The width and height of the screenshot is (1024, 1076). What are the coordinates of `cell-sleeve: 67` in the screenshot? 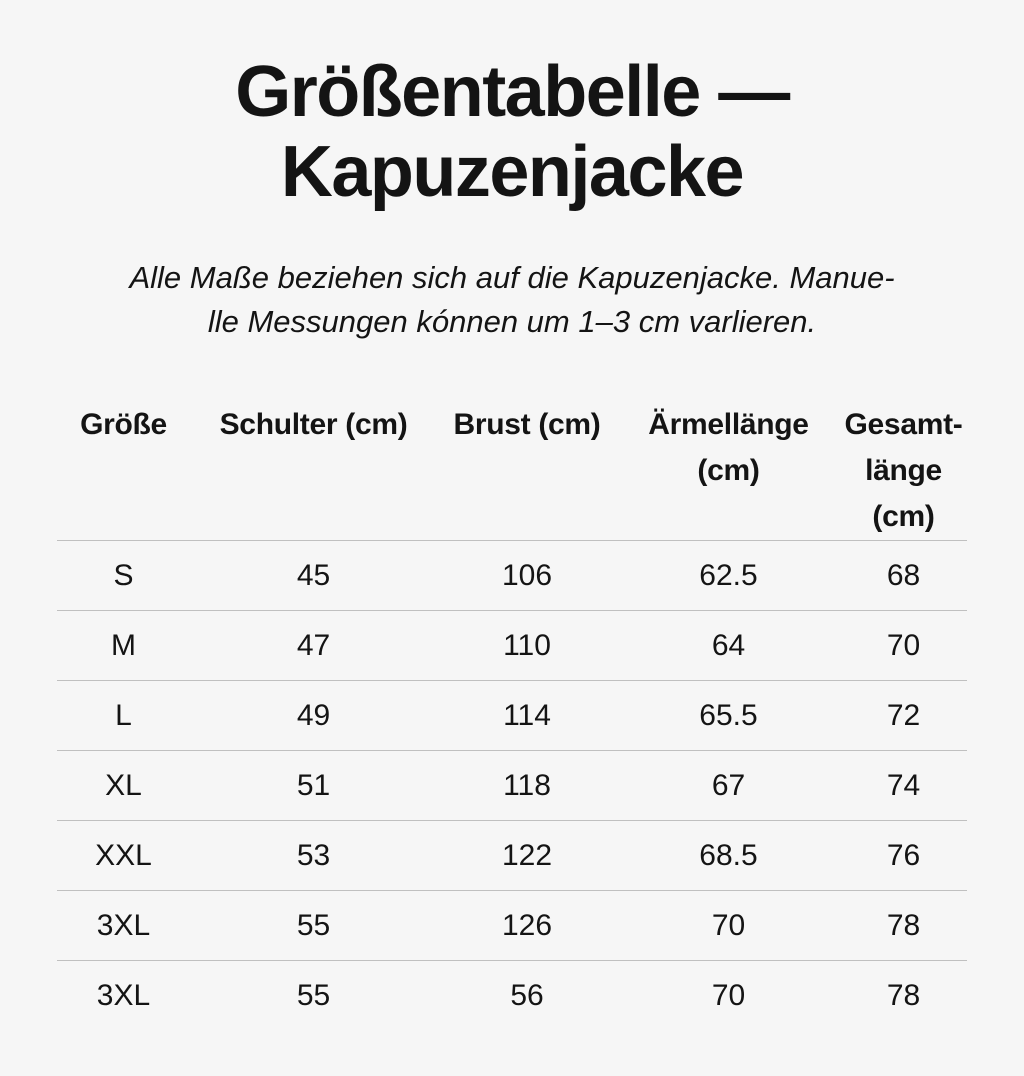 It's located at (728, 785).